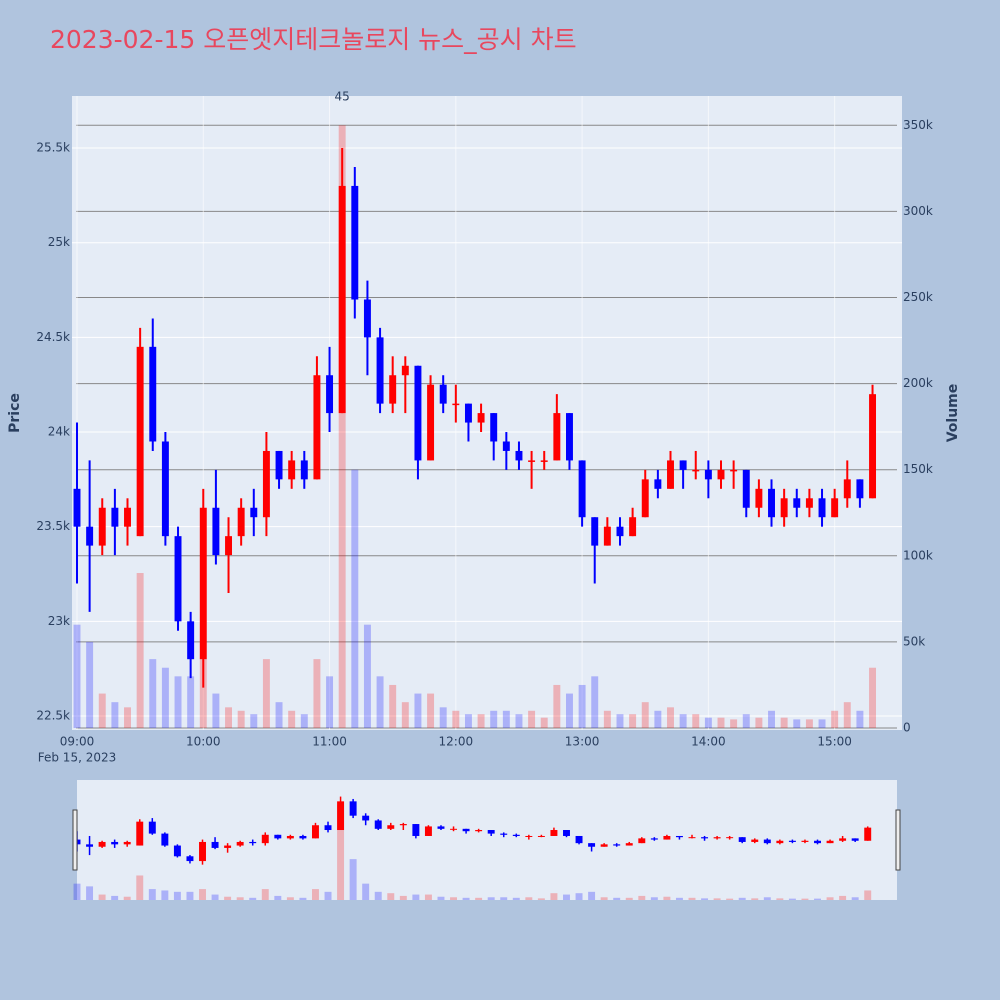 This screenshot has height=1000, width=1000. Describe the element at coordinates (53, 526) in the screenshot. I see `y-tick-label: 23.5k` at that location.